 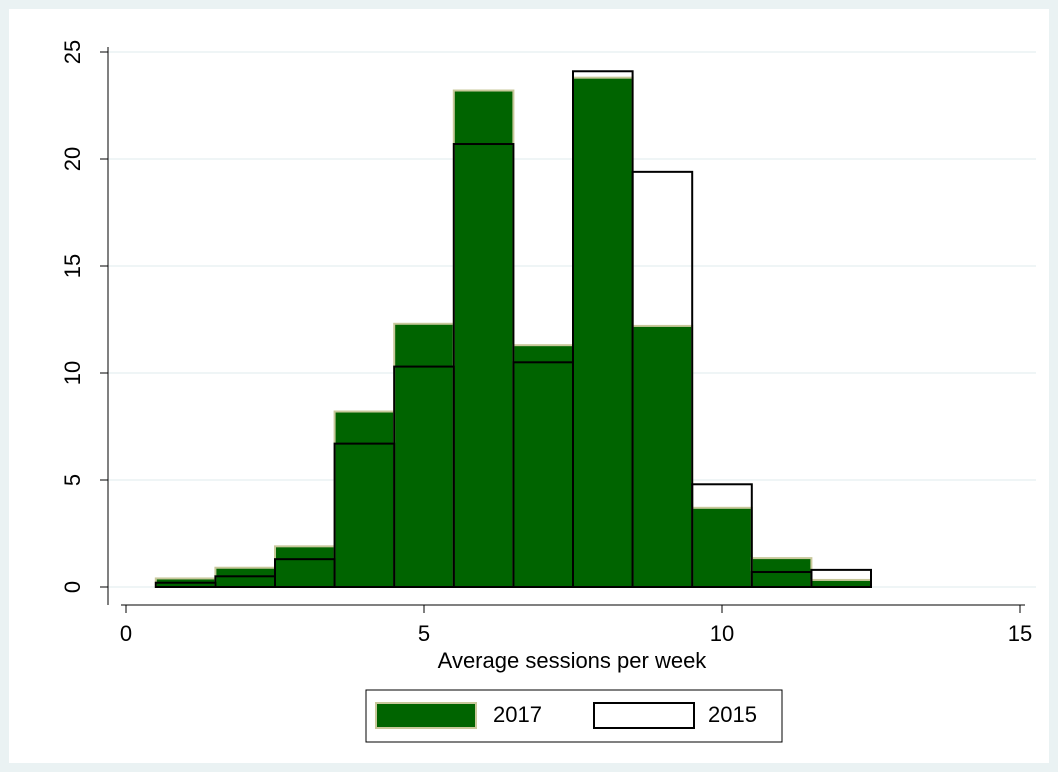 I want to click on x-tick-label: 10, so click(x=722, y=633).